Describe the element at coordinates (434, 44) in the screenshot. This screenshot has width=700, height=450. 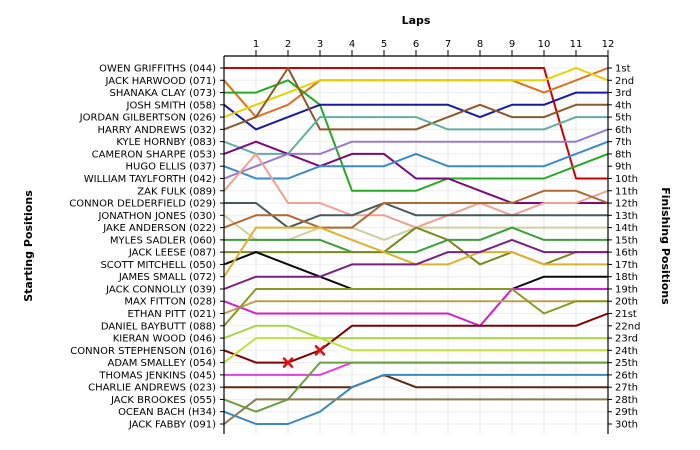
I see `lap-labels: 1 2 3 4 5 6 7 8 9 10 11 12` at that location.